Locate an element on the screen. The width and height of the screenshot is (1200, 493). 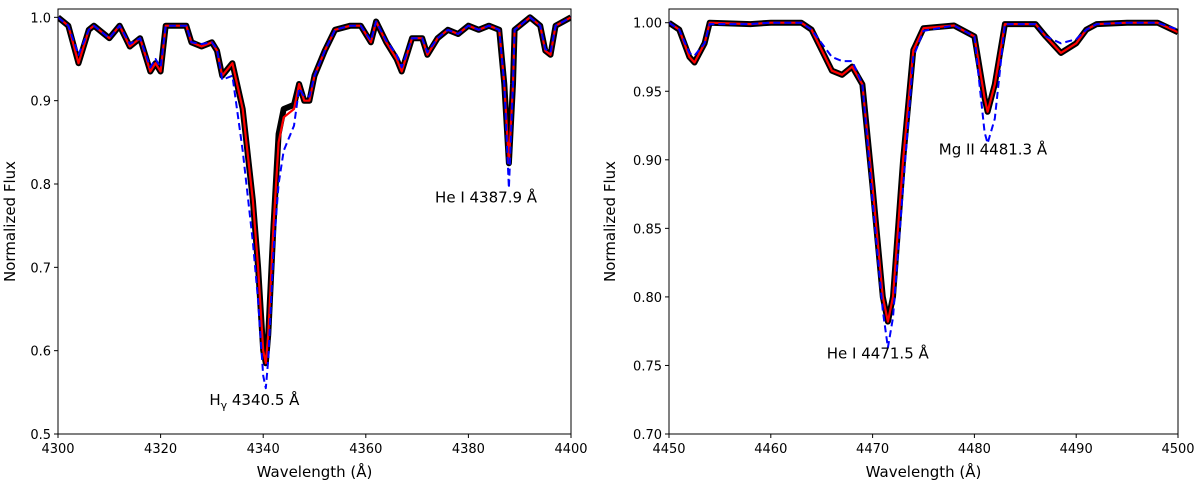
y-tick-label: 0.9 is located at coordinates (40, 102).